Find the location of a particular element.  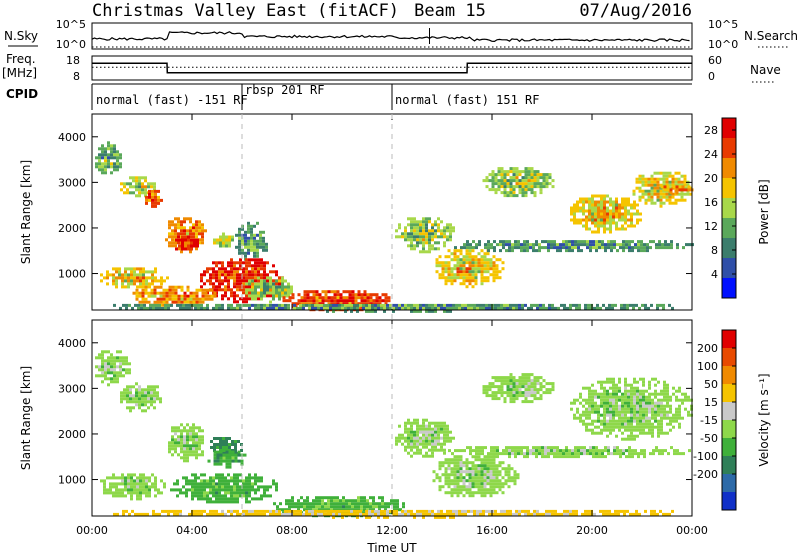

noise-tick-left-high: 10^5 is located at coordinates (71, 24).